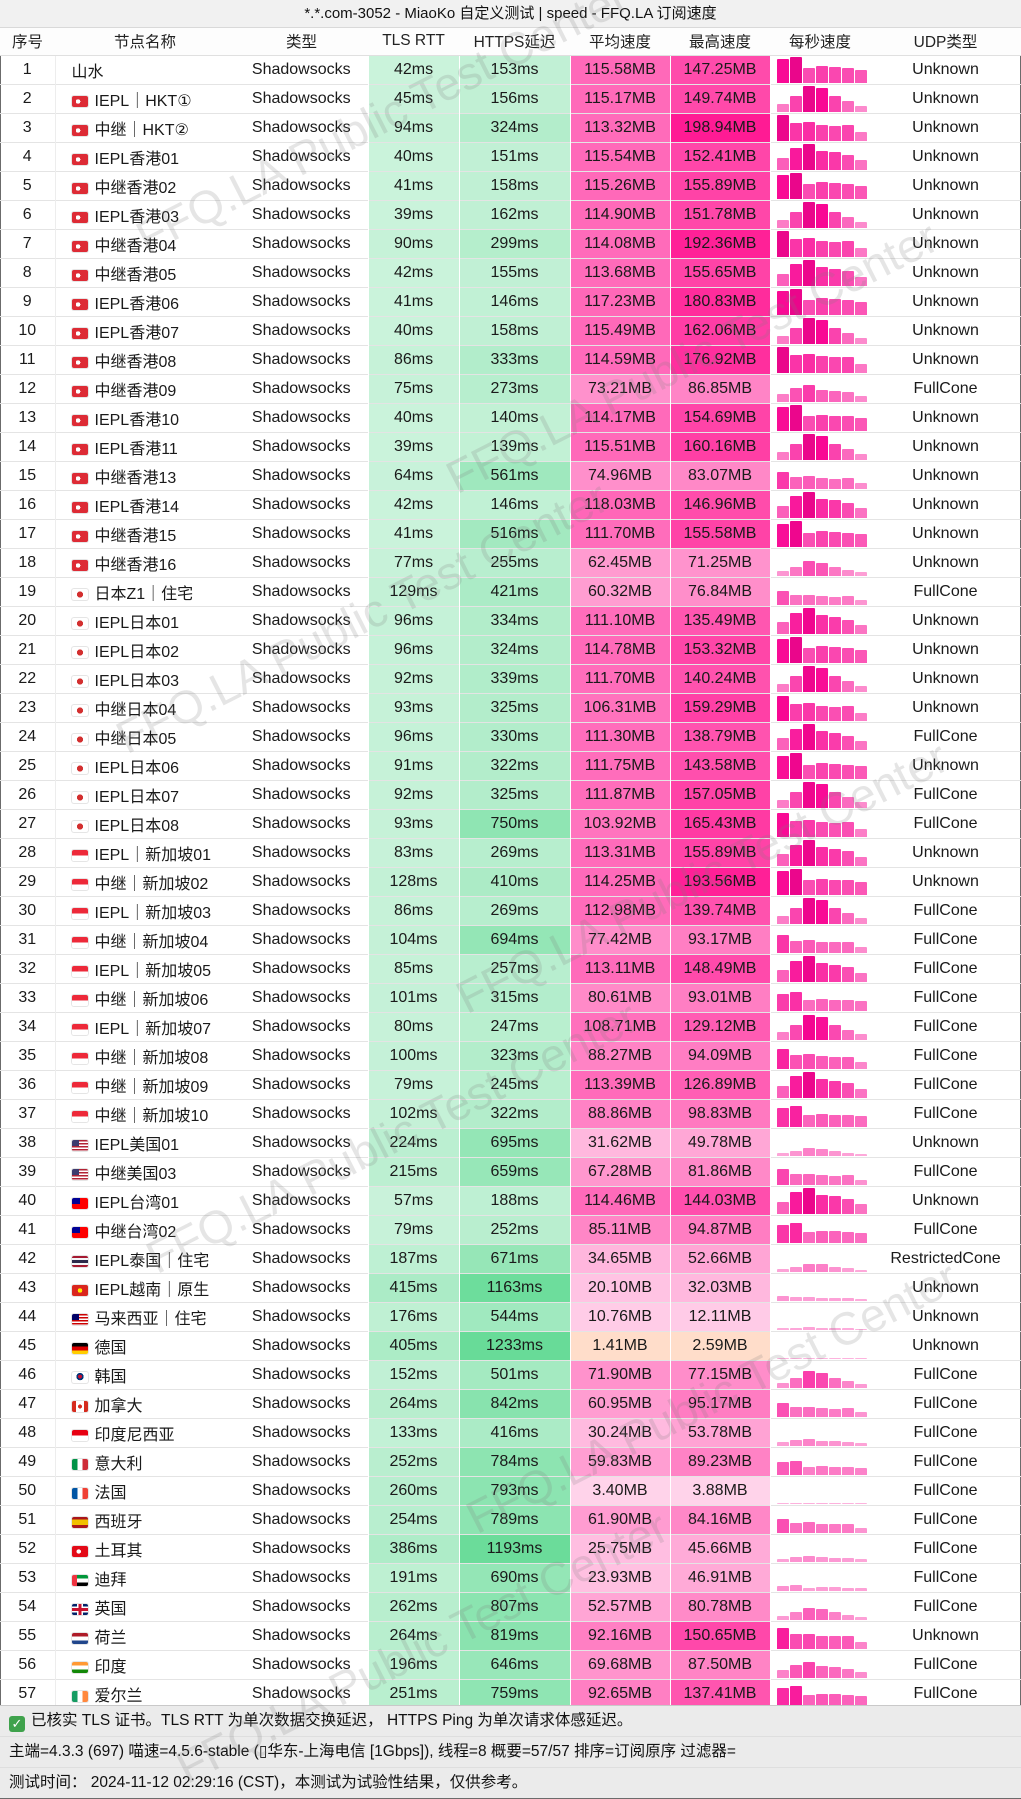  What do you see at coordinates (137, 159) in the screenshot?
I see `node-name-text: IEPL香港01` at bounding box center [137, 159].